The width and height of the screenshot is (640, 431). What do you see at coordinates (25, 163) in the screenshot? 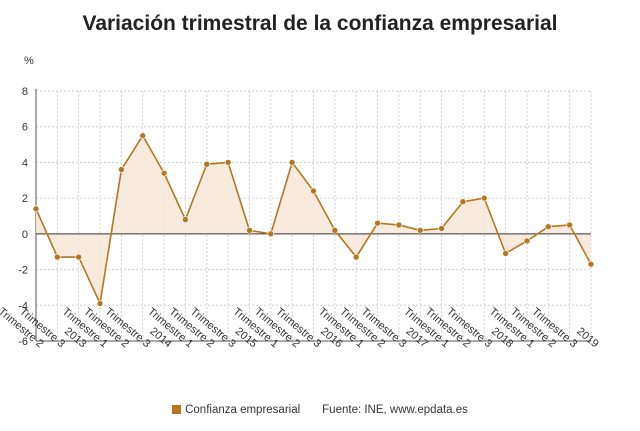
I see `y-tick-label: 4` at bounding box center [25, 163].